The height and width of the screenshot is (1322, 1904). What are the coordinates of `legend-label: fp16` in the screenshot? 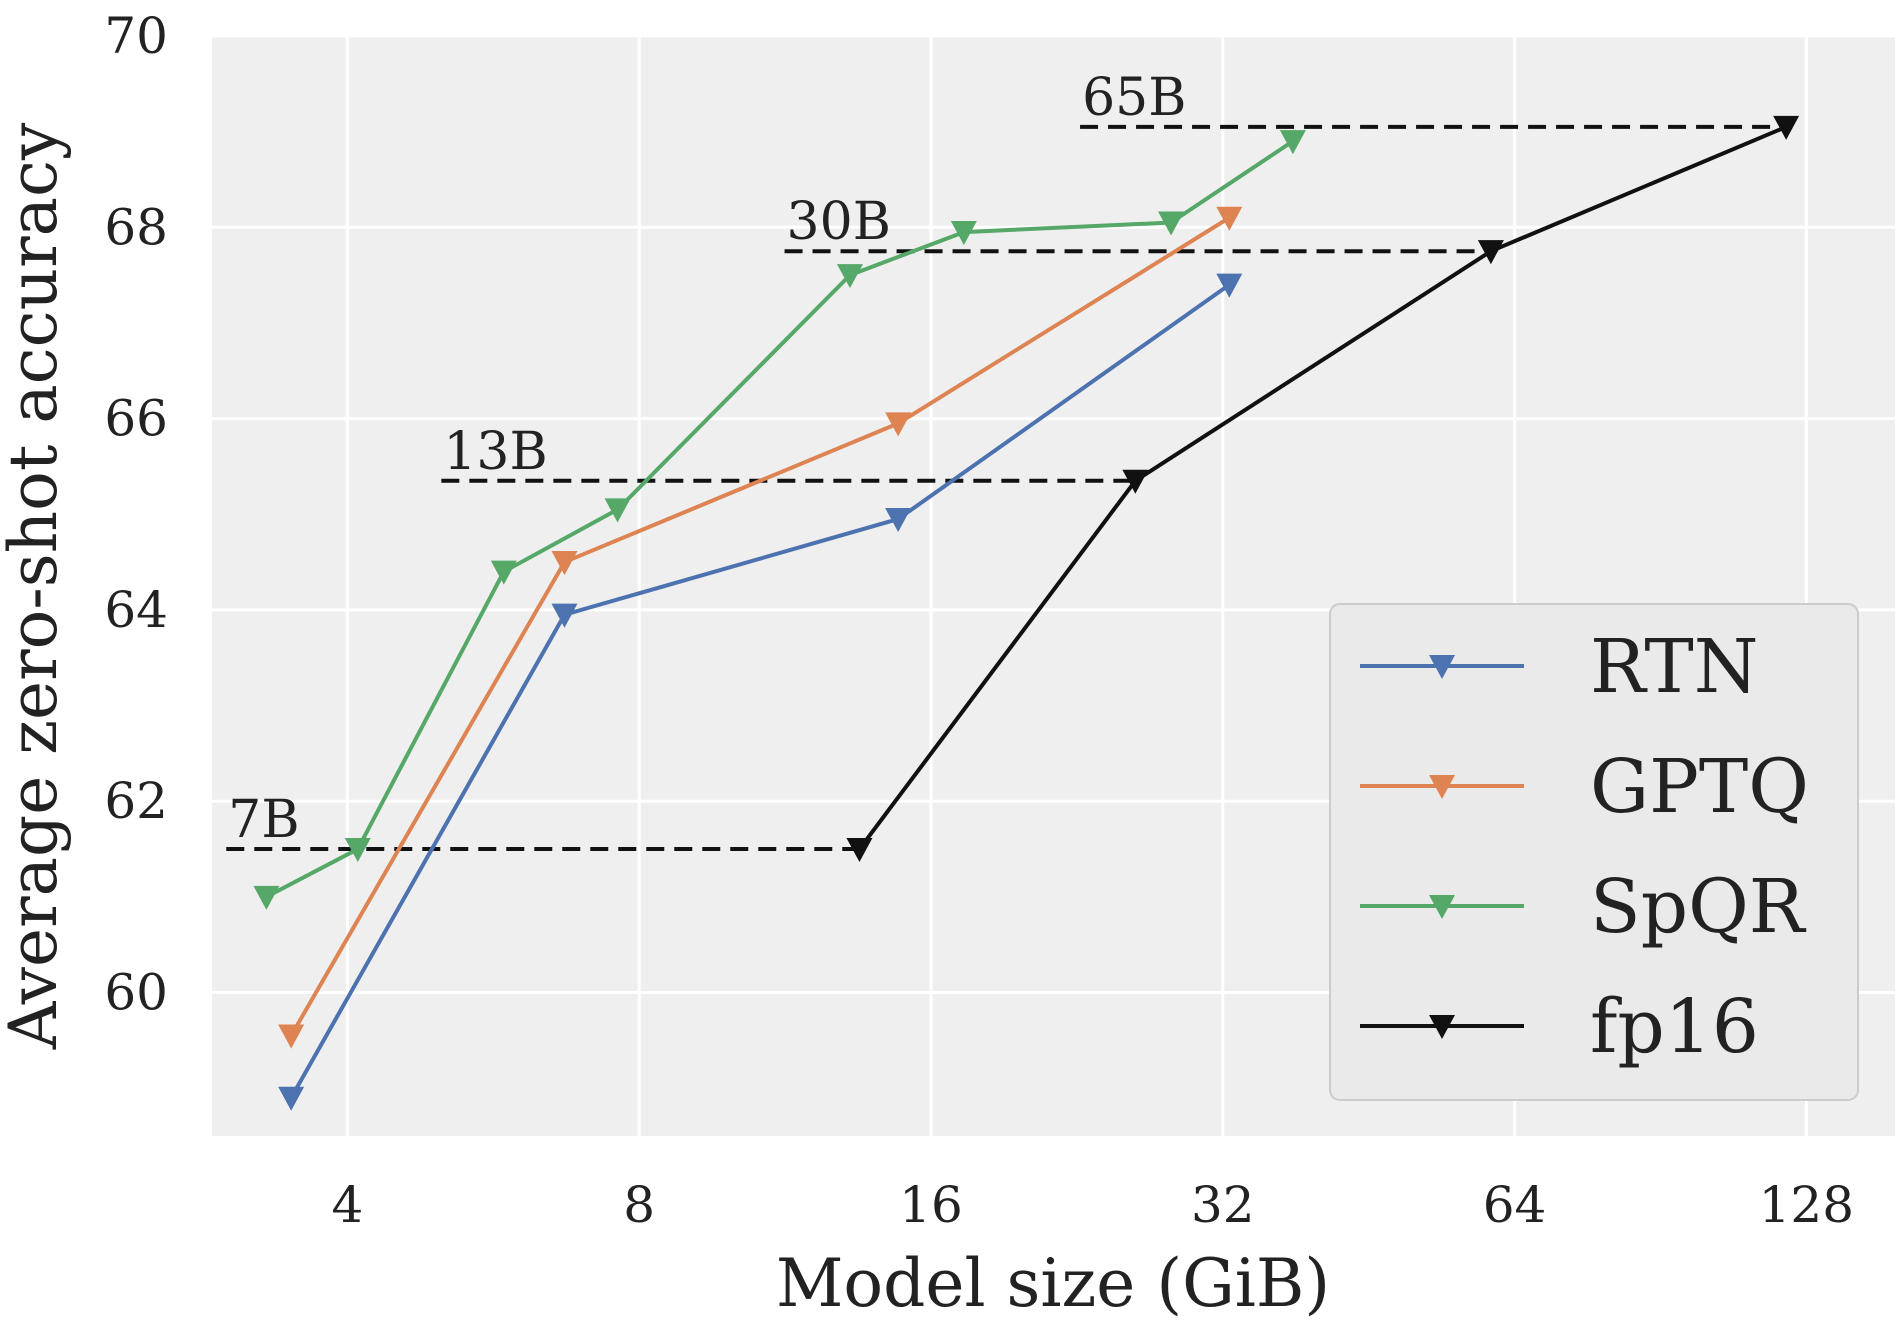 It's located at (1674, 1027).